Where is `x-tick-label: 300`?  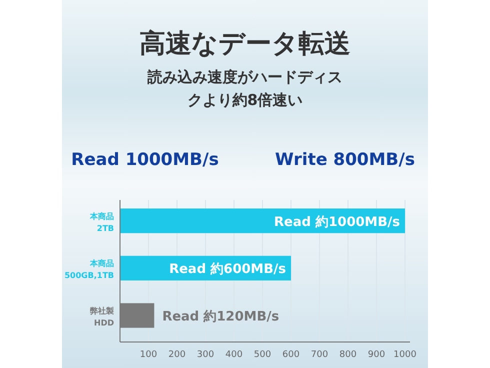
x-tick-label: 300 is located at coordinates (205, 355).